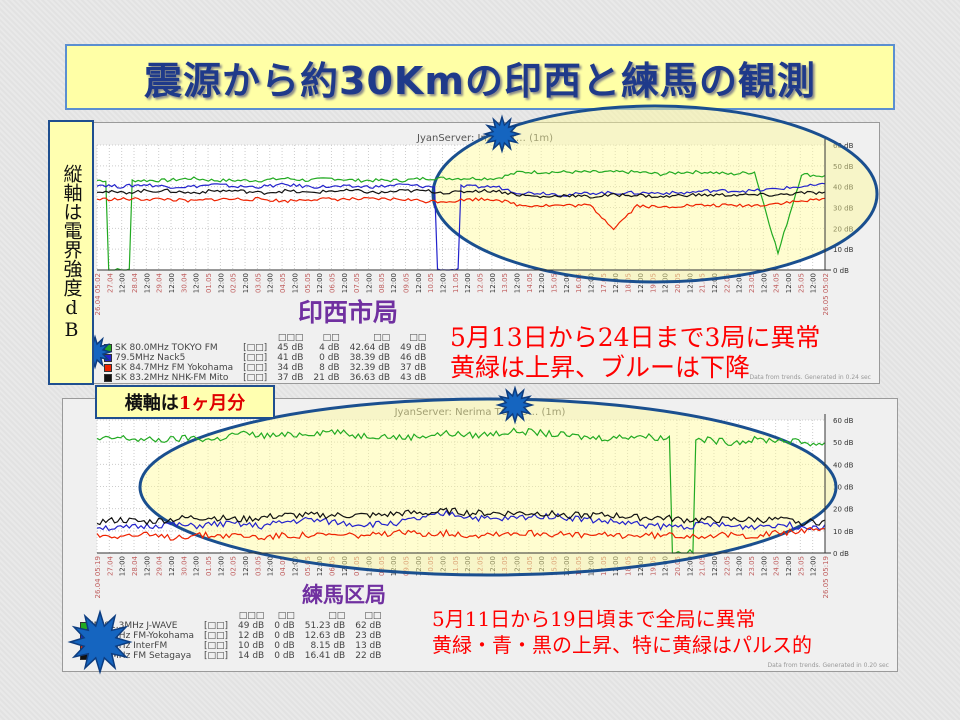 This screenshot has height=720, width=960. Describe the element at coordinates (370, 368) in the screenshot. I see `legend-avg: 32.39 dB` at that location.